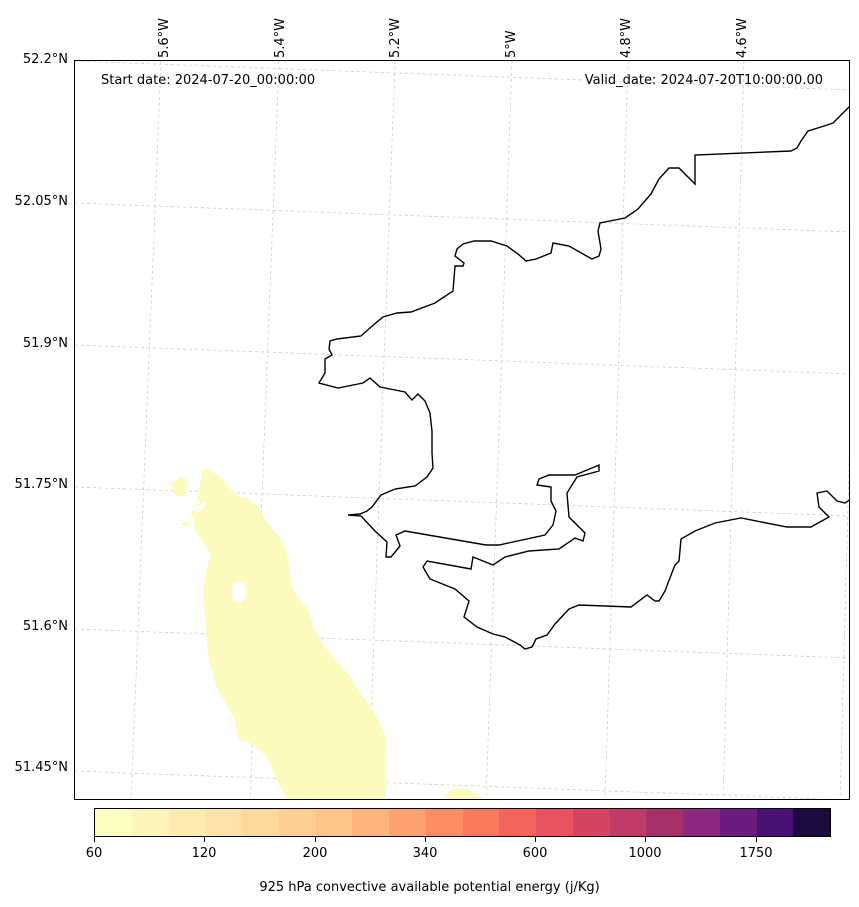 Image resolution: width=859 pixels, height=907 pixels. I want to click on gridline-lat-51.6, so click(462, 643).